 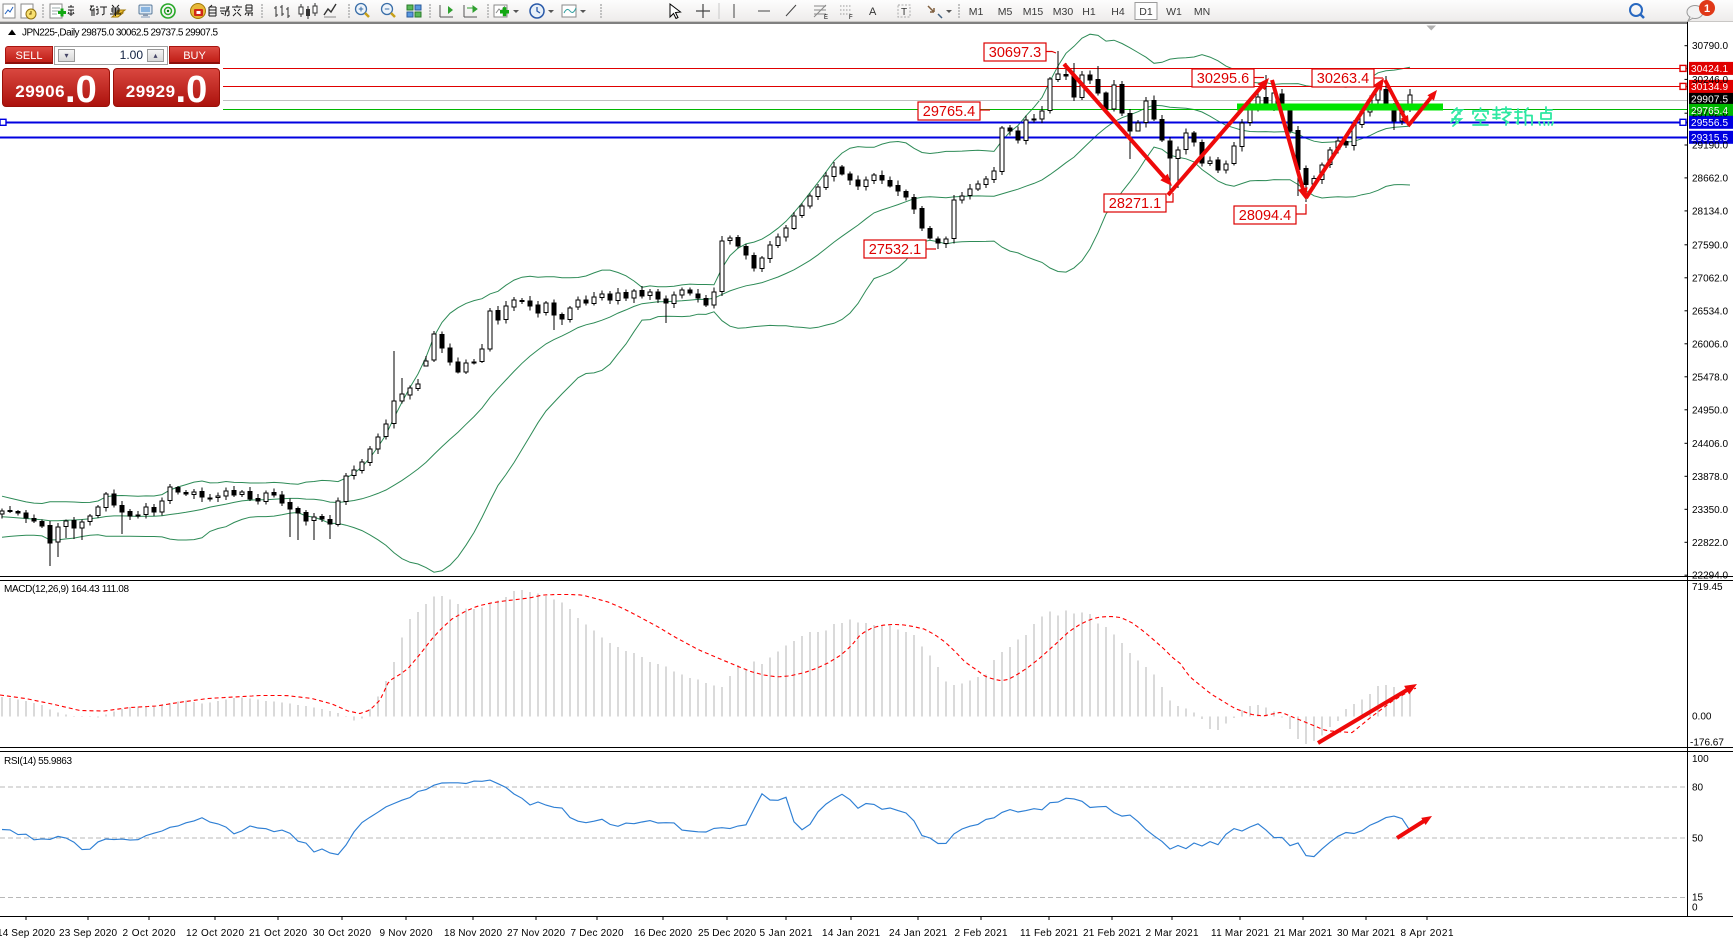 I want to click on svg-text: 2 Feb 2021, so click(x=981, y=933).